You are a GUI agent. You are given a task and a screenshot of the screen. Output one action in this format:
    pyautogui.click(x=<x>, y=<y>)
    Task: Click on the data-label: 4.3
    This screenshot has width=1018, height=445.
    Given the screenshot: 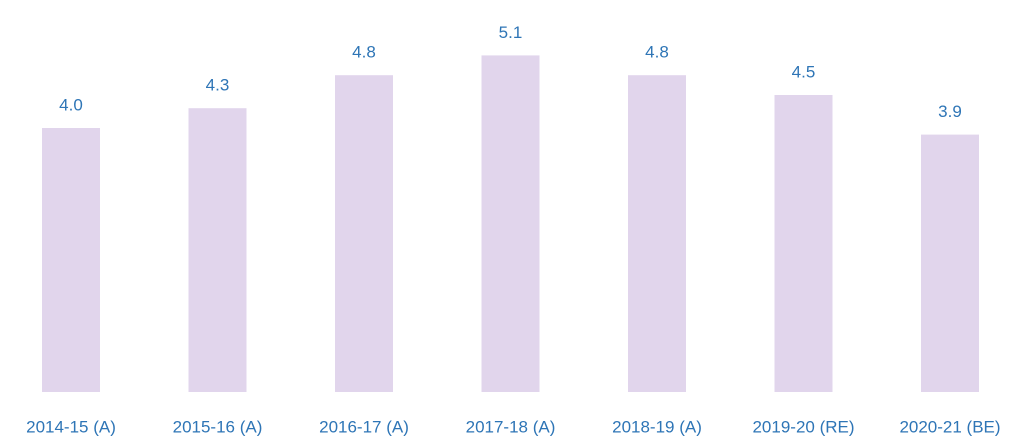 What is the action you would take?
    pyautogui.click(x=218, y=85)
    